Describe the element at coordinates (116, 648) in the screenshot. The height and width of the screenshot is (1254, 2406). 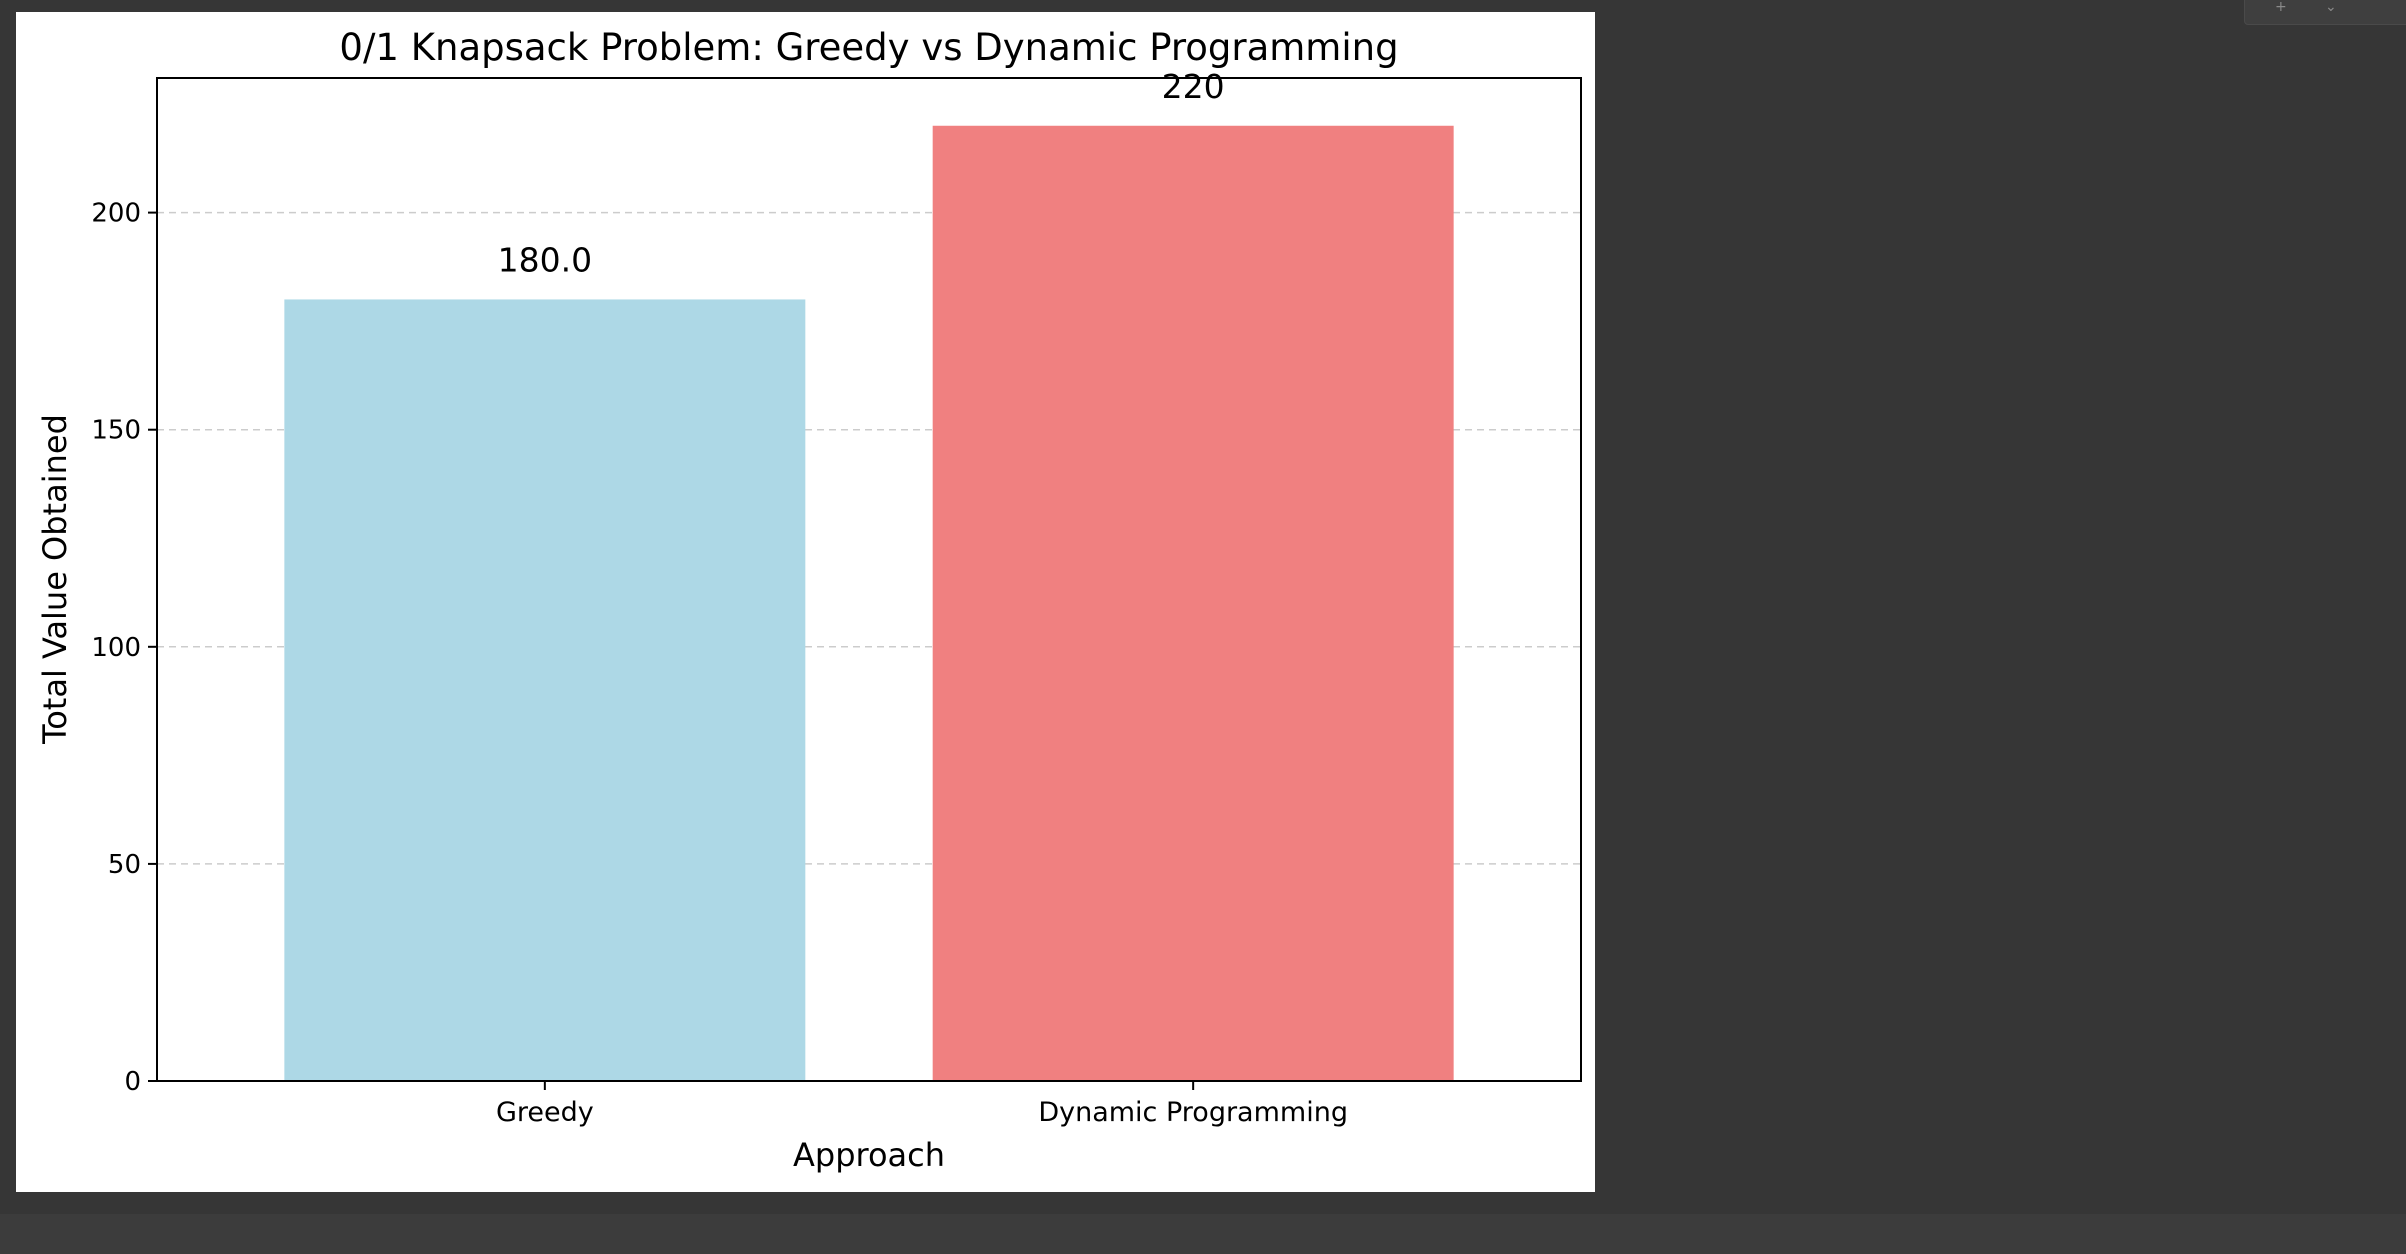
I see `y-tick-label: 100` at that location.